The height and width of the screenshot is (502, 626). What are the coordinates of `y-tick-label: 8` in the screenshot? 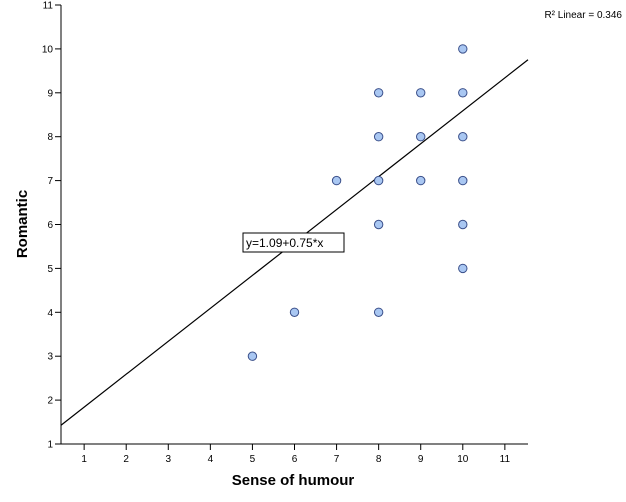 It's located at (50, 137).